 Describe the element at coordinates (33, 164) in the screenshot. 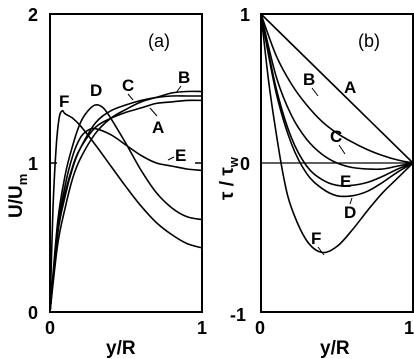

I see `panel-a-ytick-label-1: 1` at that location.